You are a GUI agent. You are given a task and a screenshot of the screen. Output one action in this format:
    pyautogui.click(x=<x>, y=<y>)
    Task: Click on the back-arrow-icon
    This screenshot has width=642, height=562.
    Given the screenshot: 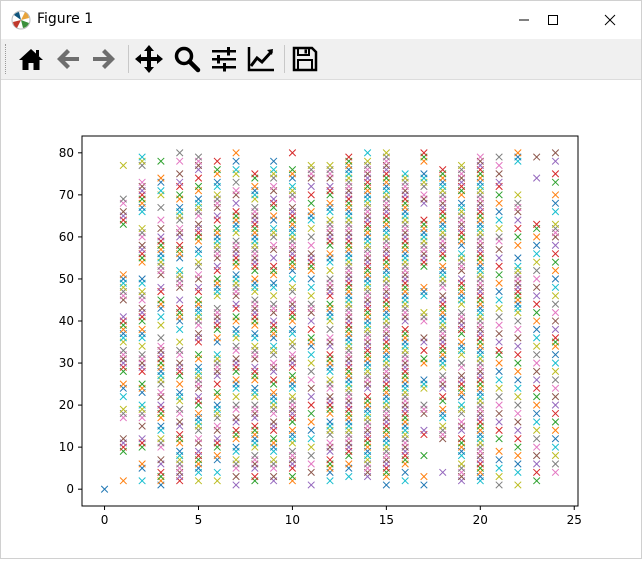 What is the action you would take?
    pyautogui.click(x=68, y=59)
    